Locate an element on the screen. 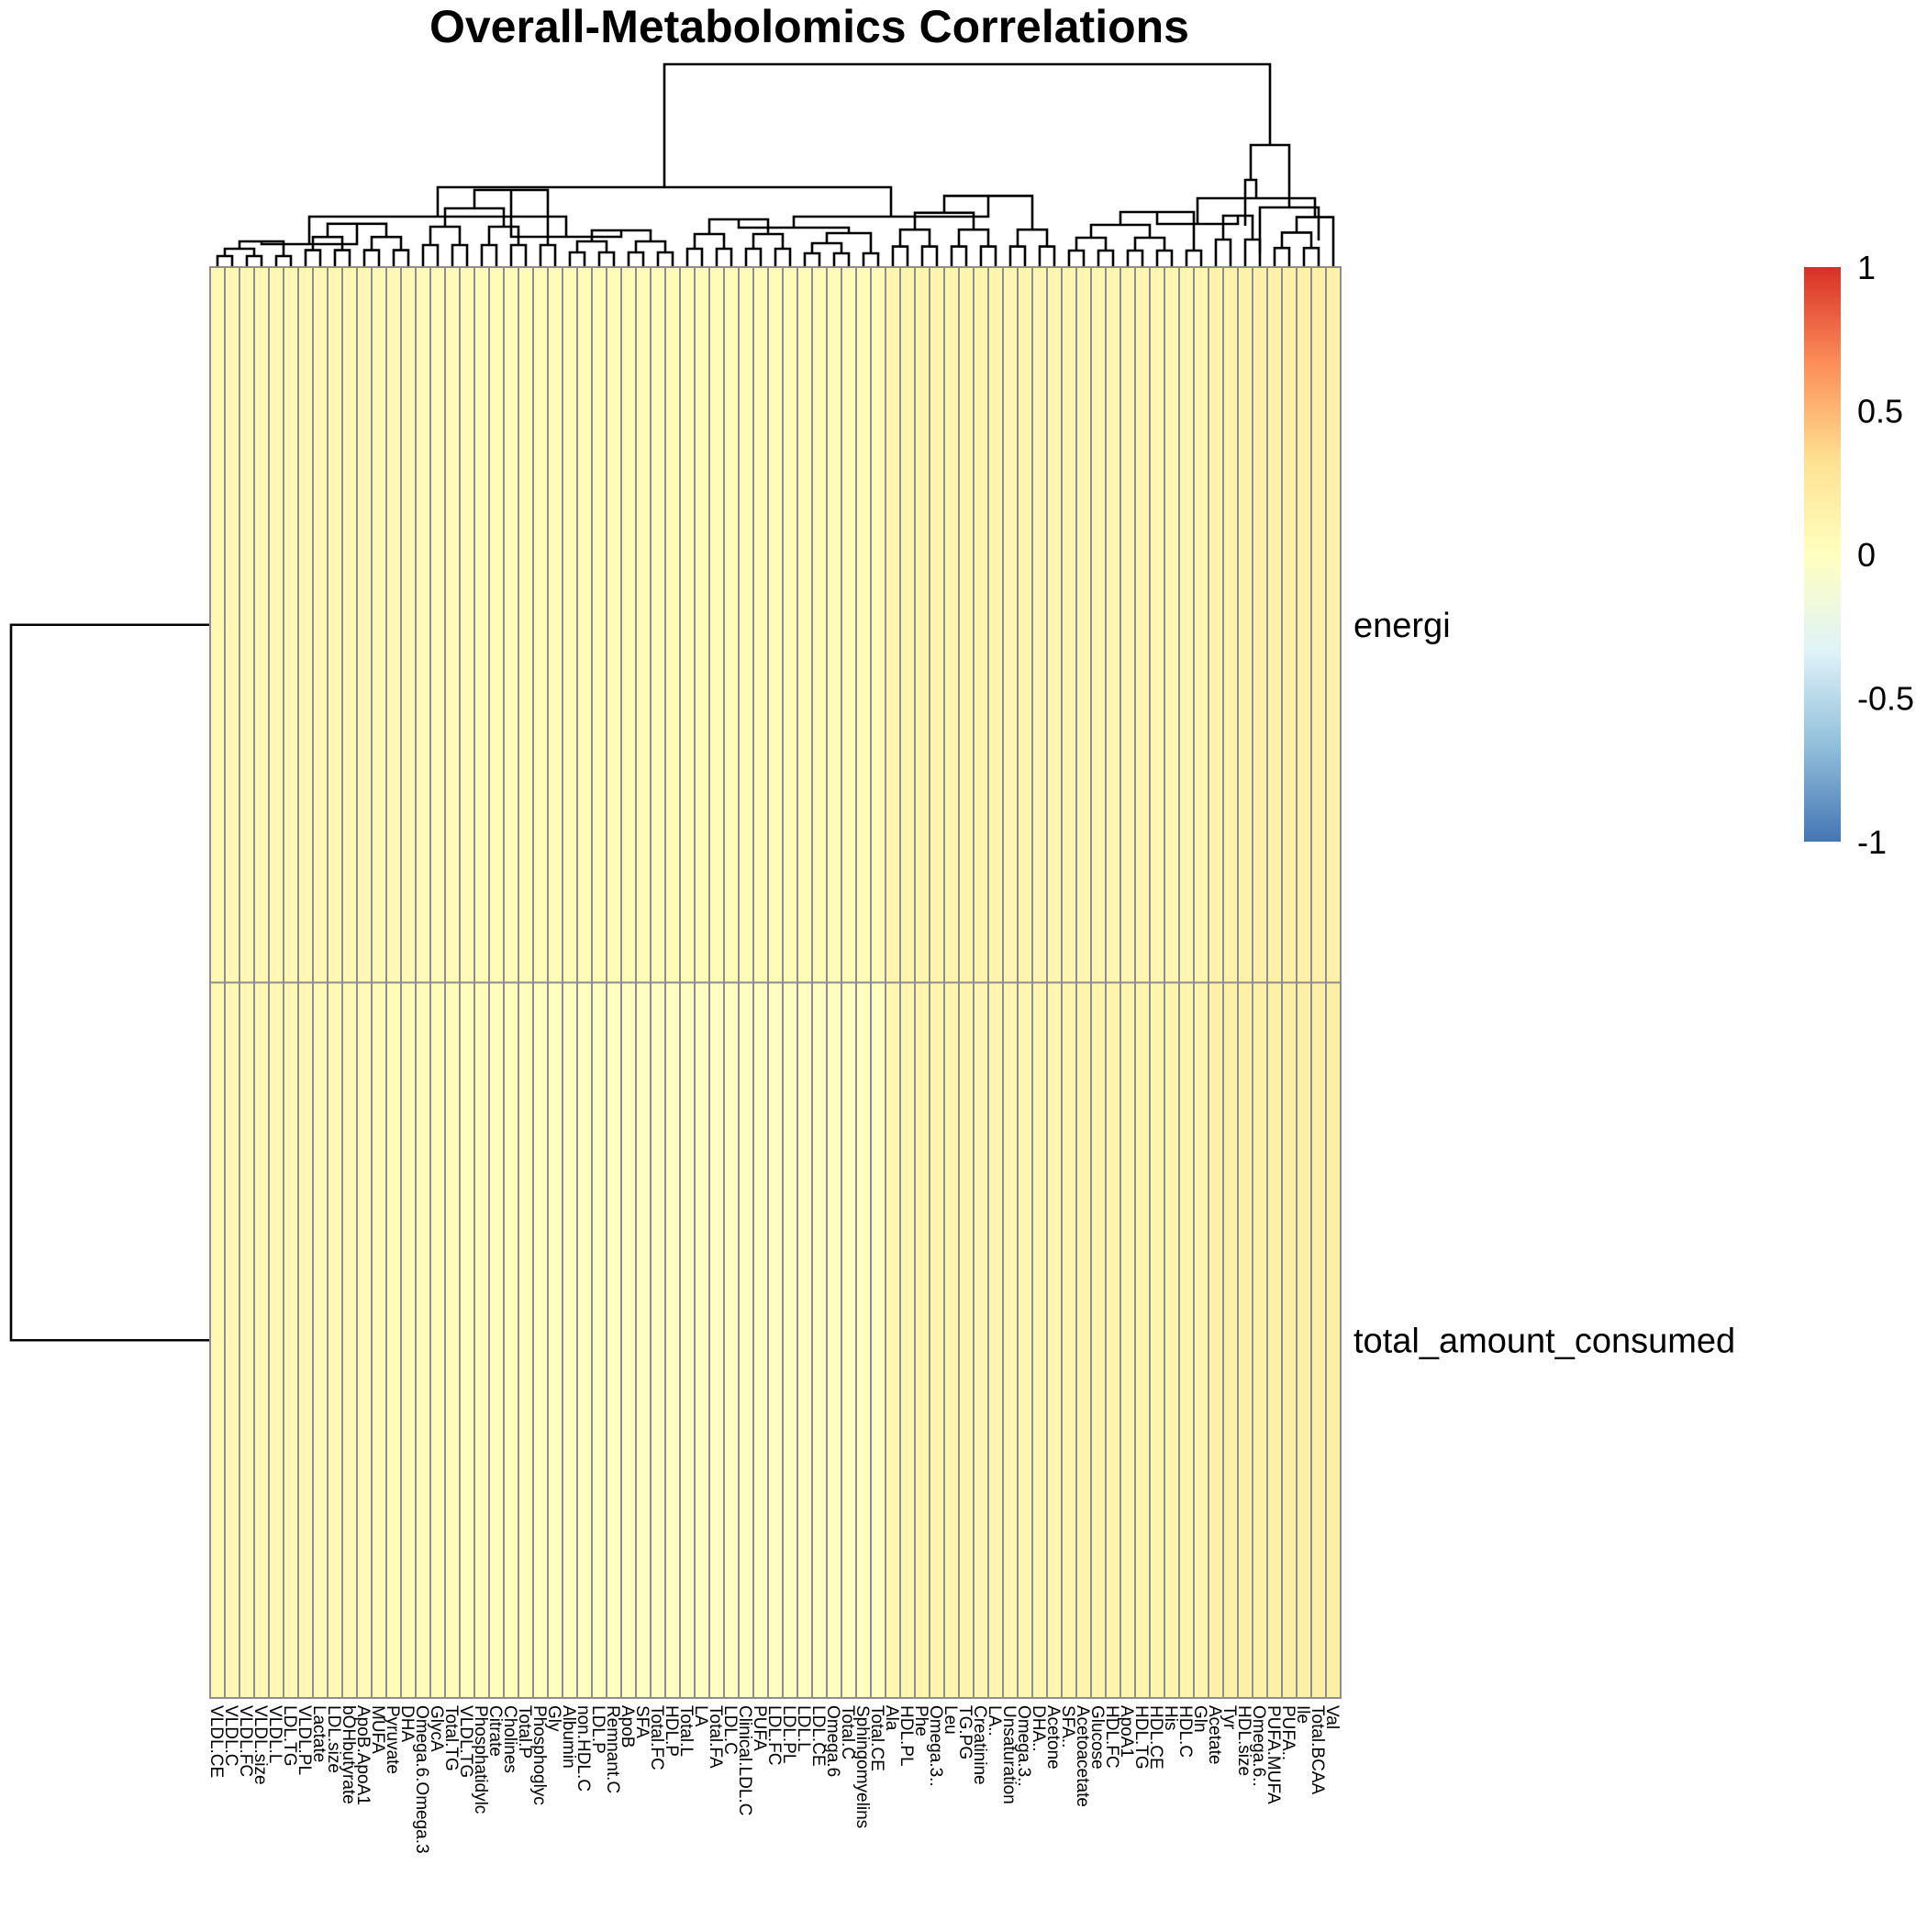 This screenshot has width=1927, height=1932. column-label: Total.C is located at coordinates (847, 1732).